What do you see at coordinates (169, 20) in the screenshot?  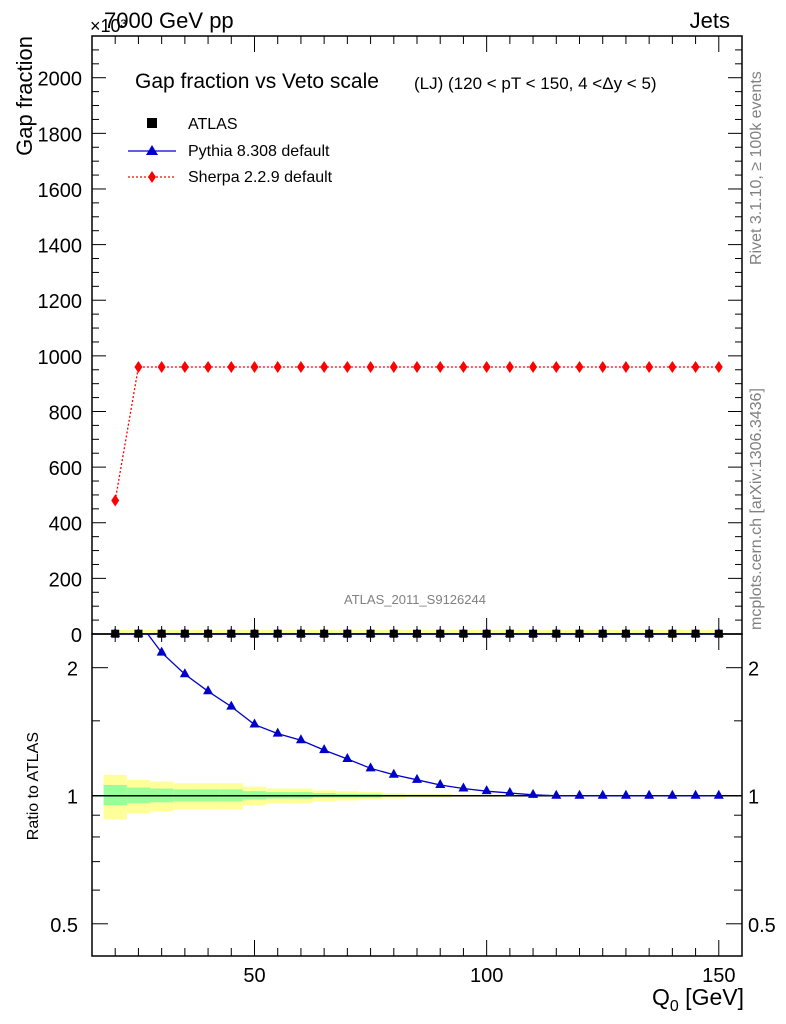 I see `header-left: 7000 GeV pp` at bounding box center [169, 20].